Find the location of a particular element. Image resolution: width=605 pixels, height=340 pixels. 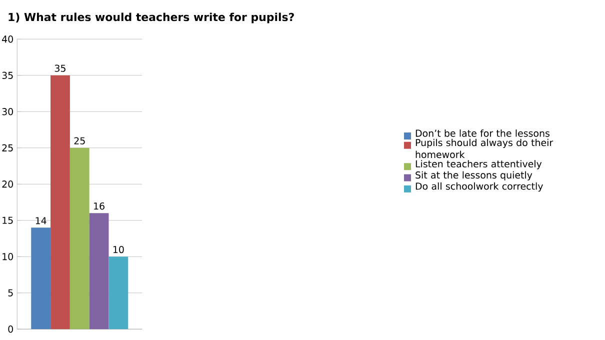

data-label: 14 is located at coordinates (41, 220).